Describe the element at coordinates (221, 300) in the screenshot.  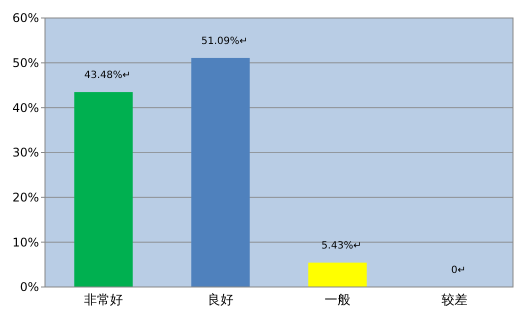
I see `x-tick-label: 良好` at that location.